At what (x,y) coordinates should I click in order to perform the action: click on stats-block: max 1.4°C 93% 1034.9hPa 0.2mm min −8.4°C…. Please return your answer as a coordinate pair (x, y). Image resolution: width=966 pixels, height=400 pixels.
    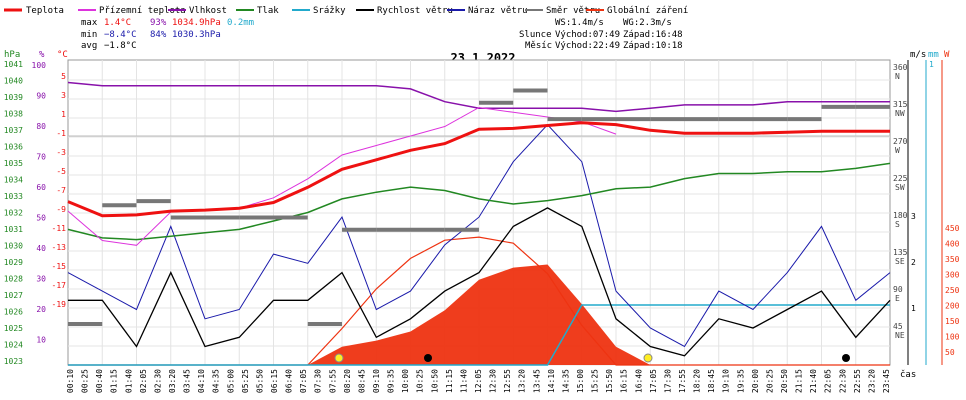
    Looking at the image, I should click on (167, 34).